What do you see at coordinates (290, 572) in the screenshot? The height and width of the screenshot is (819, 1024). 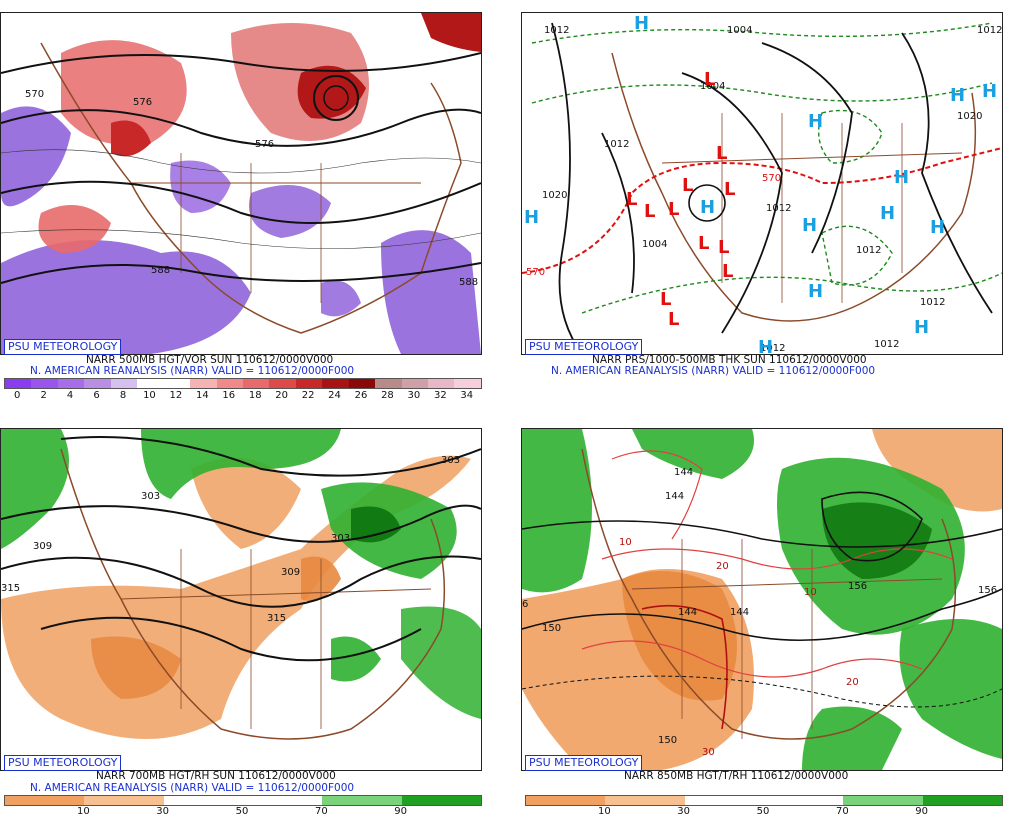 I see `contour-label: 309` at bounding box center [290, 572].